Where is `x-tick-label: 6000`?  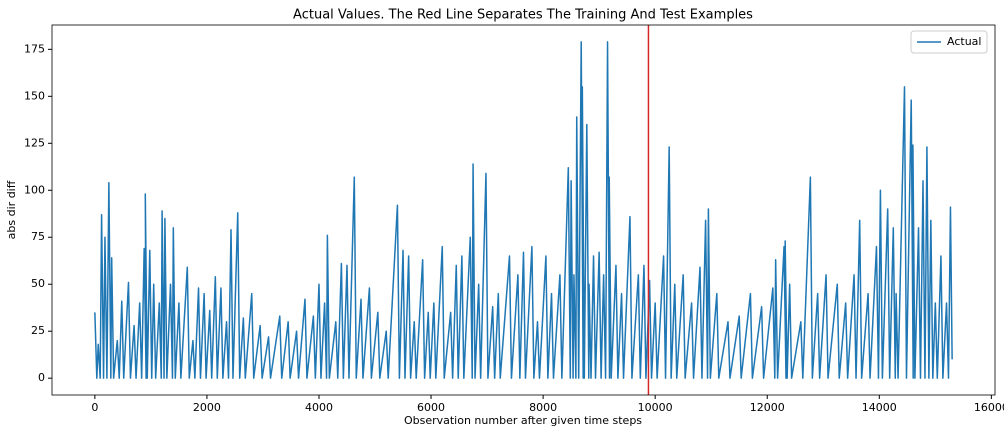 x-tick-label: 6000 is located at coordinates (431, 407).